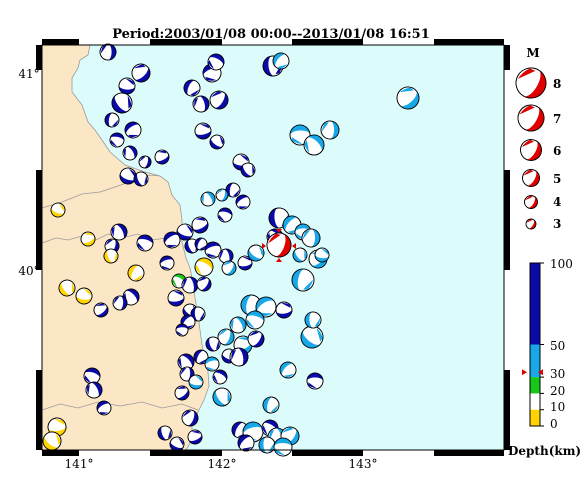 The height and width of the screenshot is (500, 580). What do you see at coordinates (222, 464) in the screenshot?
I see `lon-tick-142: 142°` at bounding box center [222, 464].